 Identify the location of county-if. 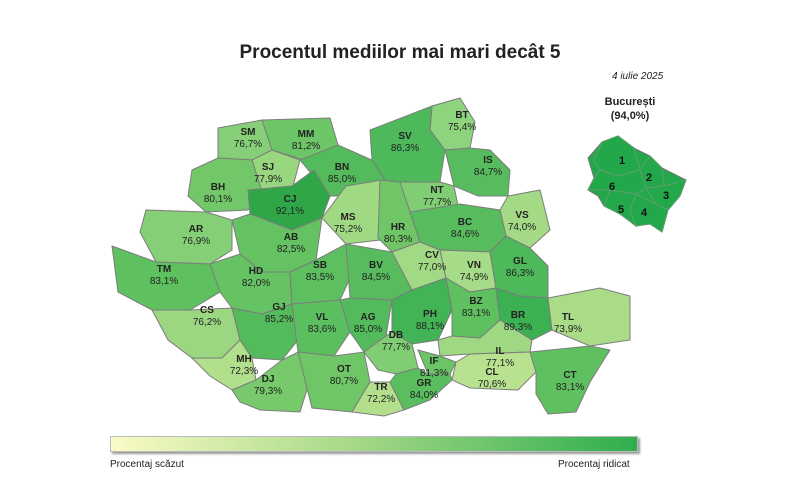
(437, 362).